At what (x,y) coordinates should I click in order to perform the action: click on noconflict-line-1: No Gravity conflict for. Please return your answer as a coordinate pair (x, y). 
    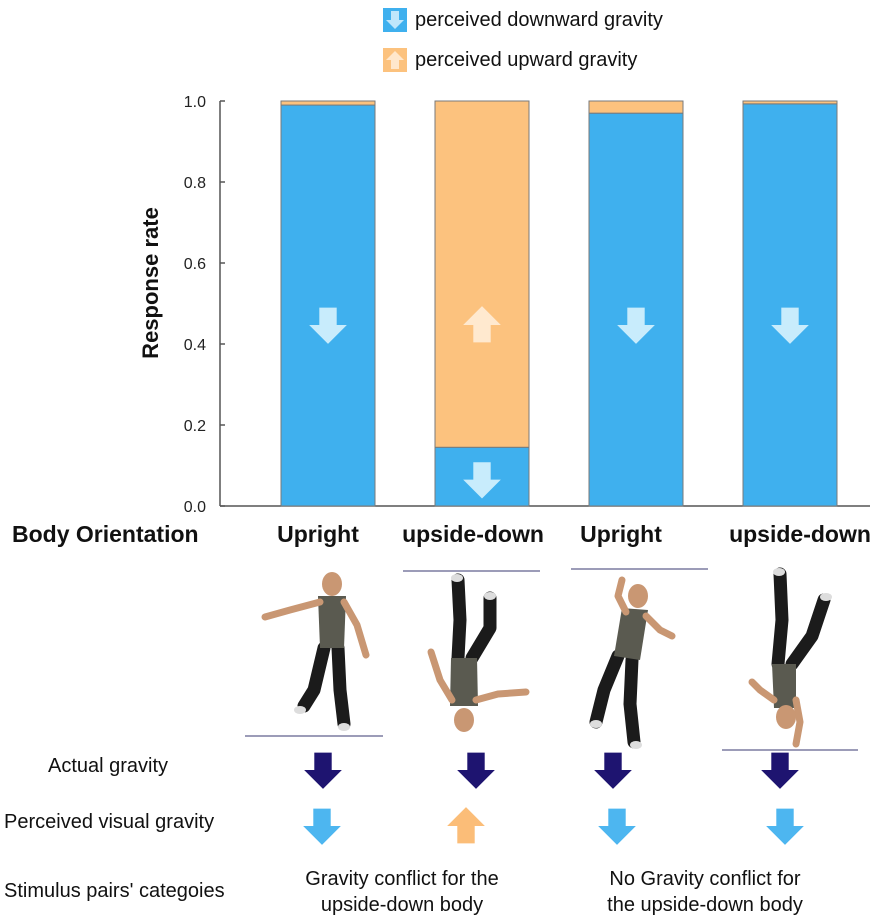
    Looking at the image, I should click on (705, 879).